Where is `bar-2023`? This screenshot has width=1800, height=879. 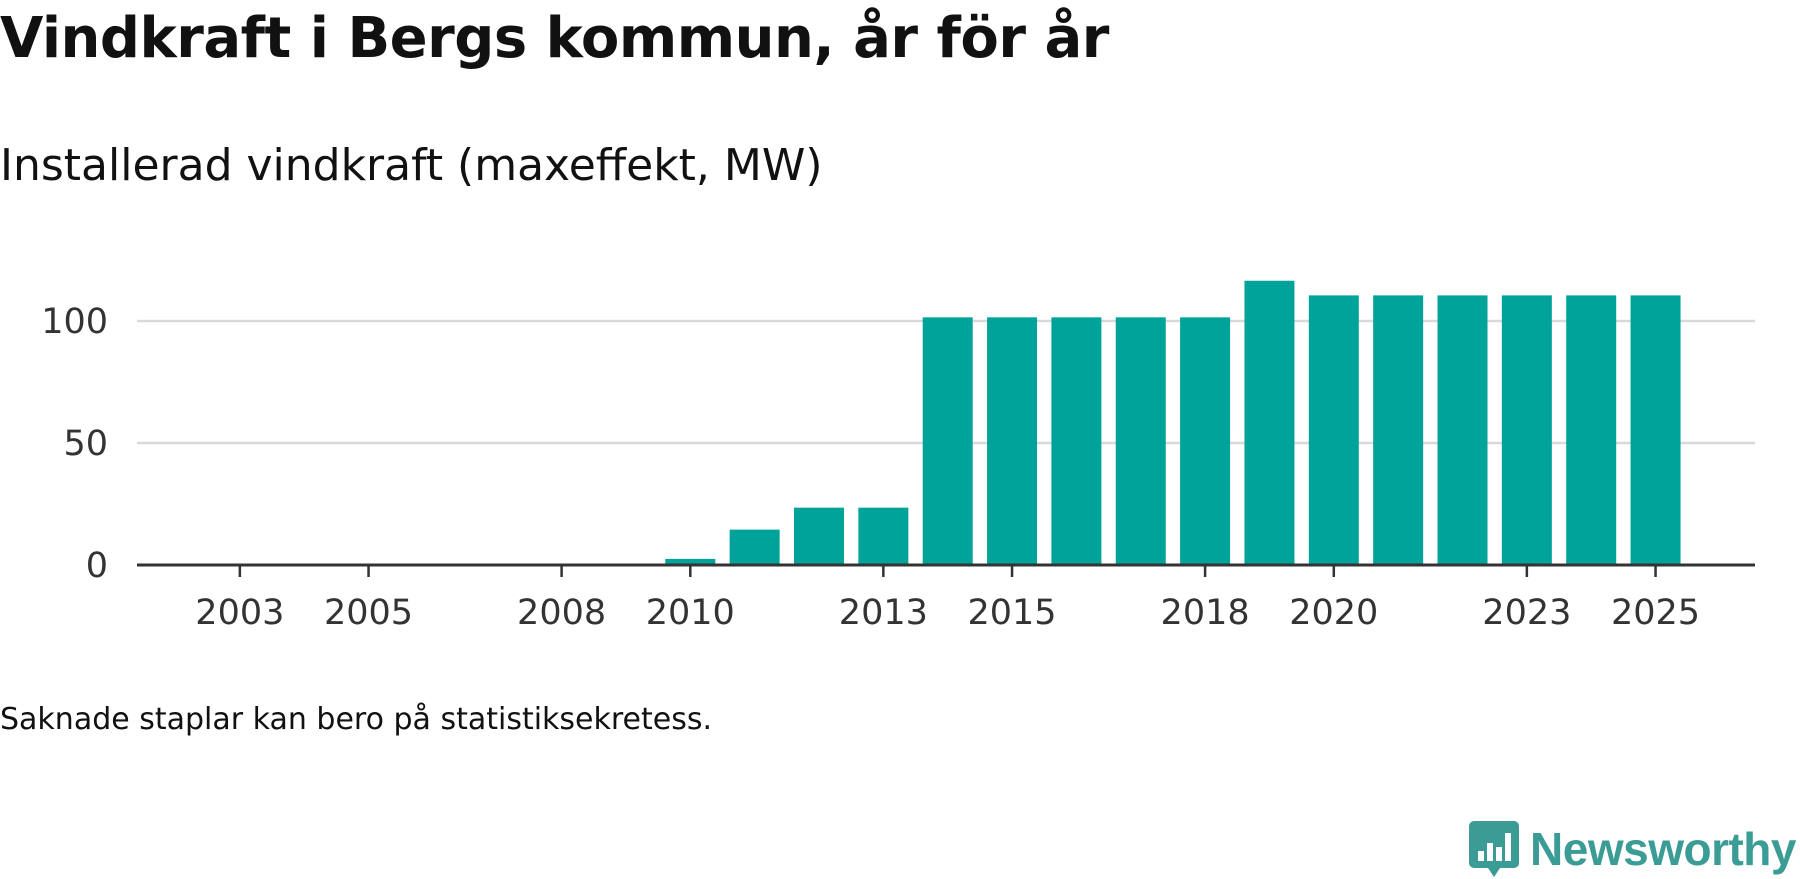 bar-2023 is located at coordinates (1526, 430).